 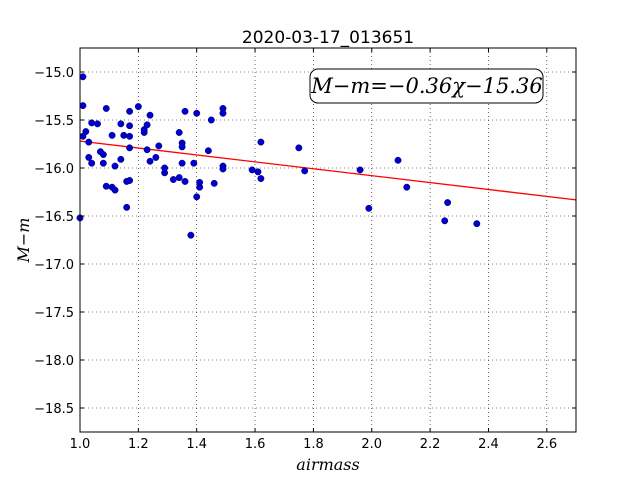 I want to click on x-tick-labels: 1.0 1.2 1.4 1.6 1.8 2.0 2.2 2.4 2.6, so click(x=314, y=444).